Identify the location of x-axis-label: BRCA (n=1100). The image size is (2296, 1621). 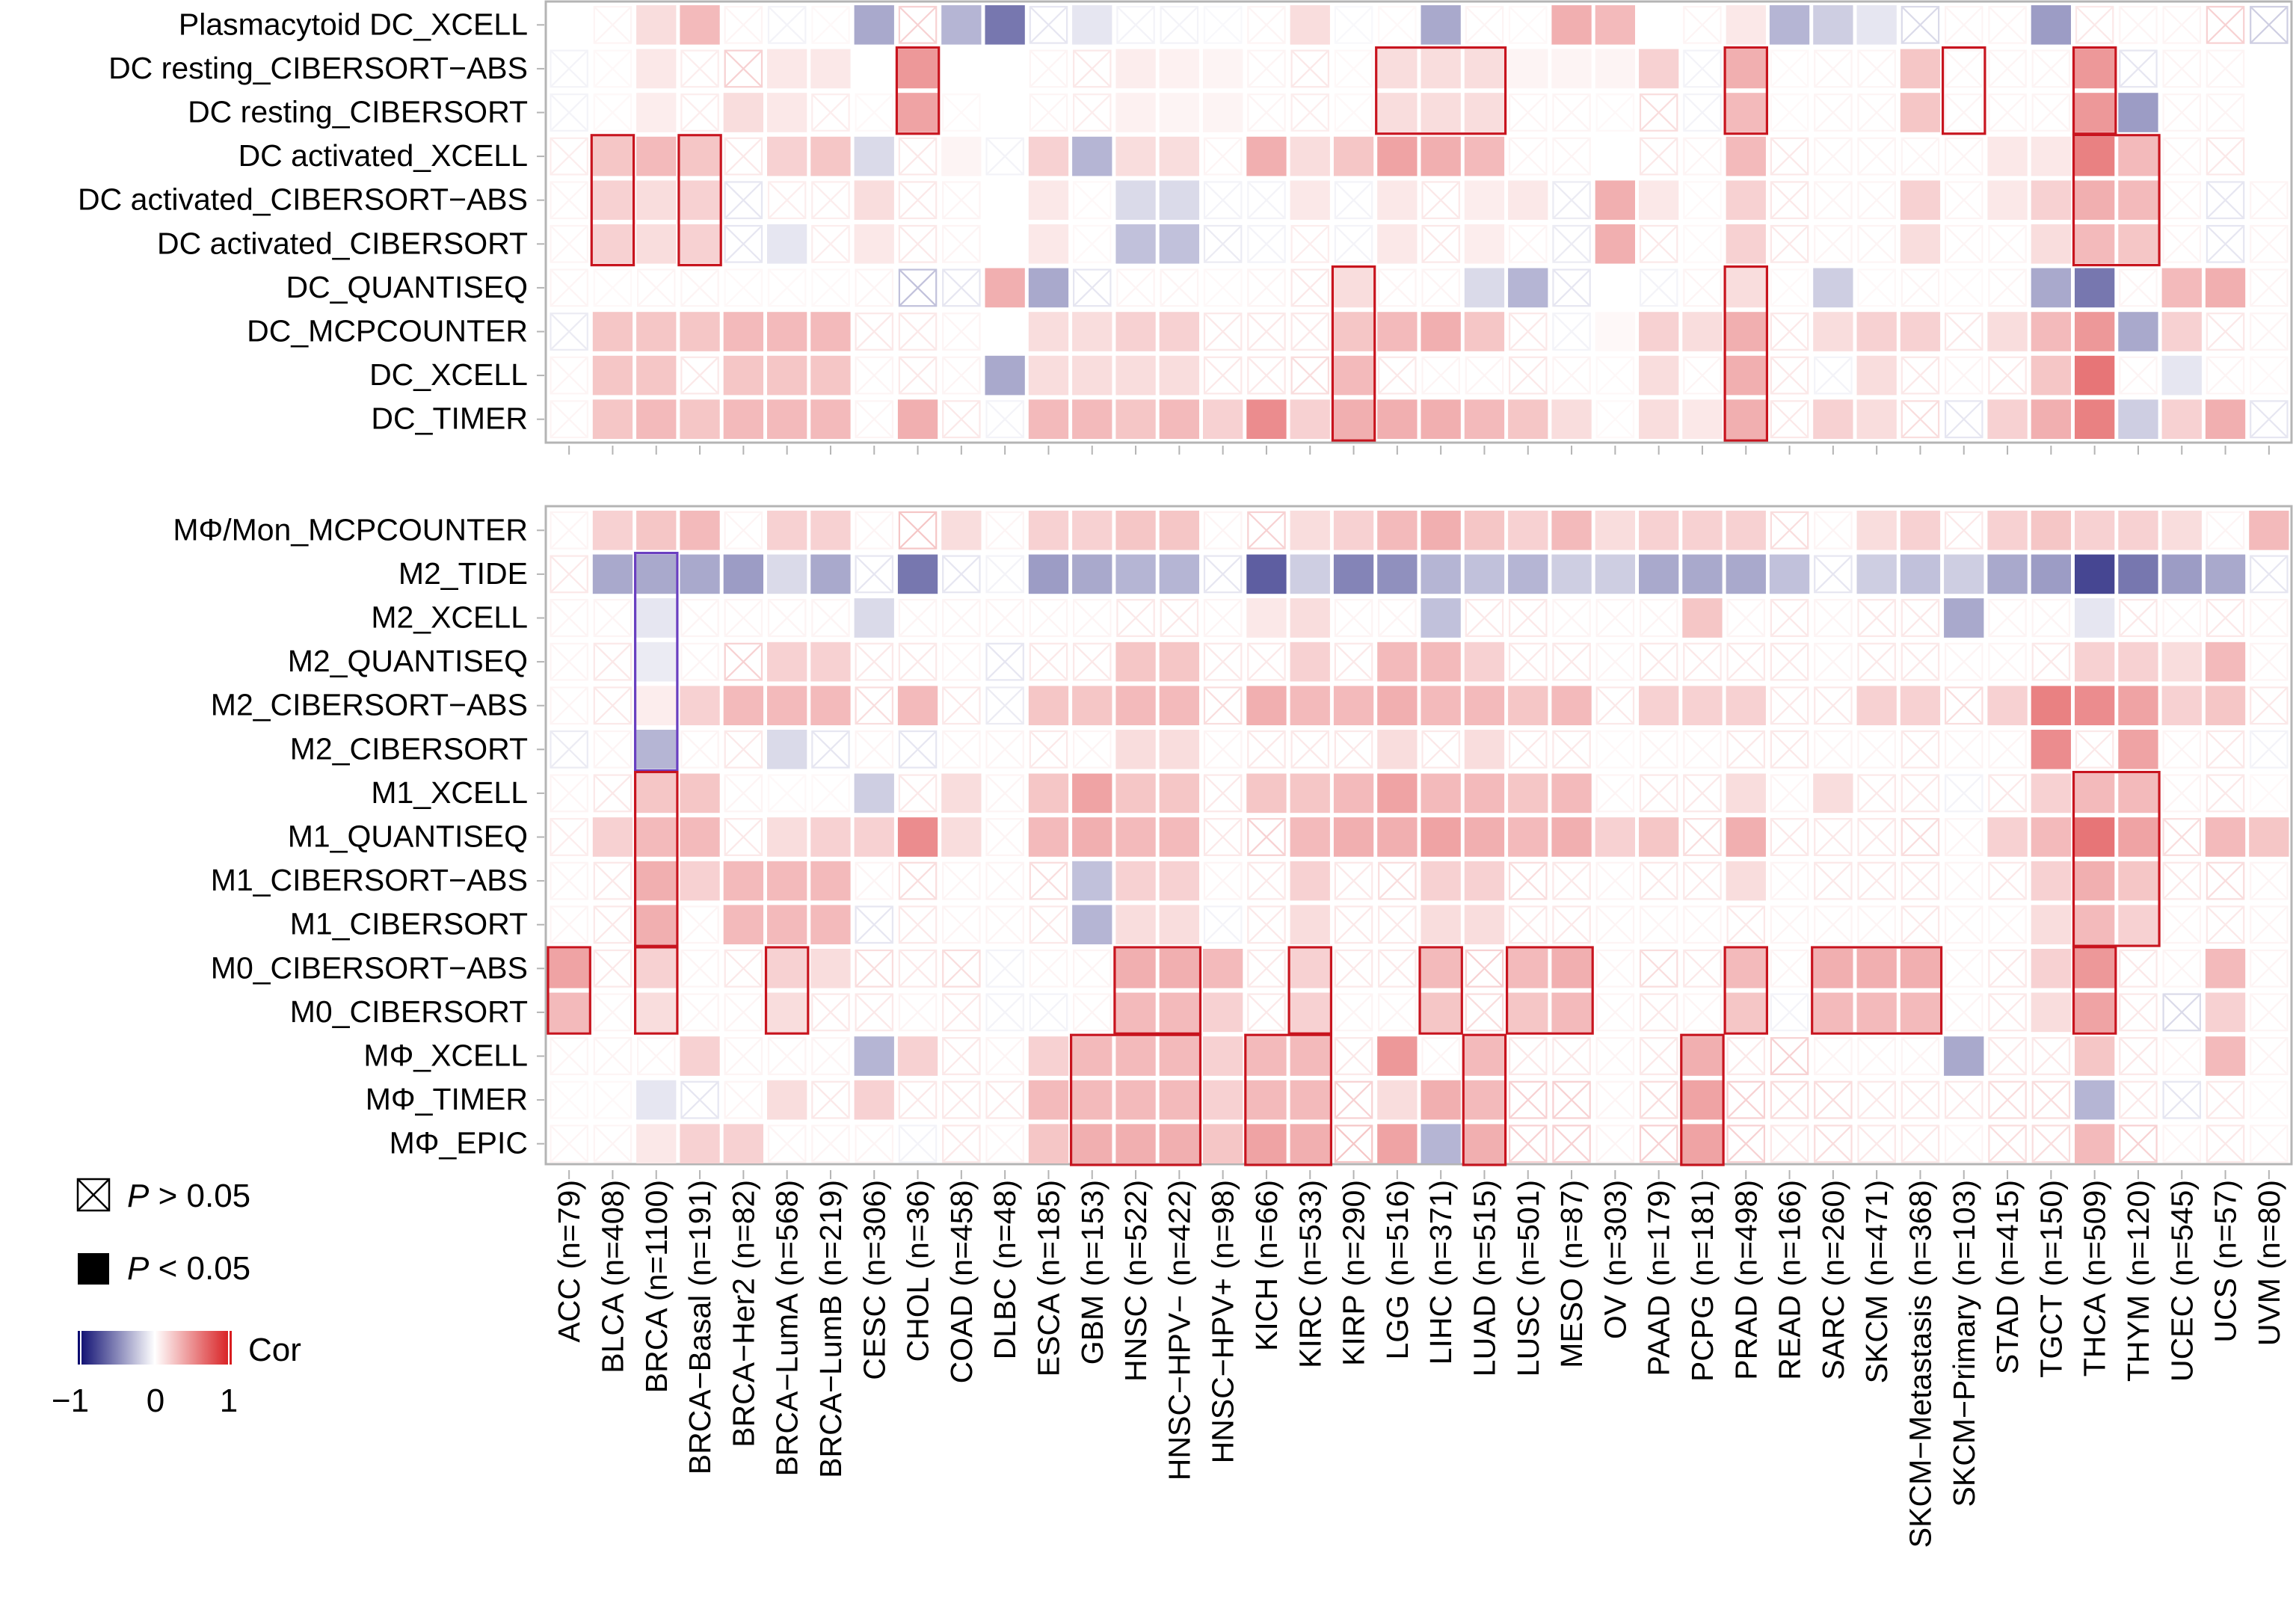
(656, 1286).